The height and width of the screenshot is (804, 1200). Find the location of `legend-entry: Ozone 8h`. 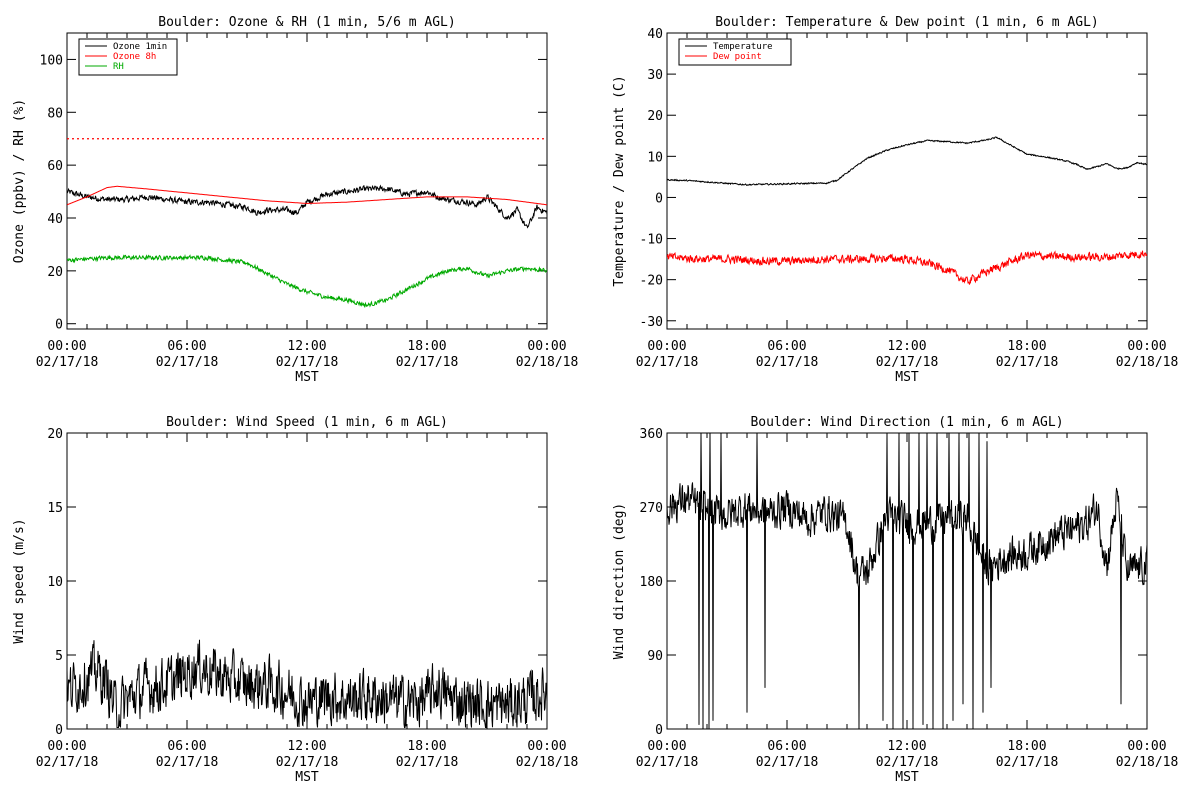

legend-entry: Ozone 8h is located at coordinates (134, 57).